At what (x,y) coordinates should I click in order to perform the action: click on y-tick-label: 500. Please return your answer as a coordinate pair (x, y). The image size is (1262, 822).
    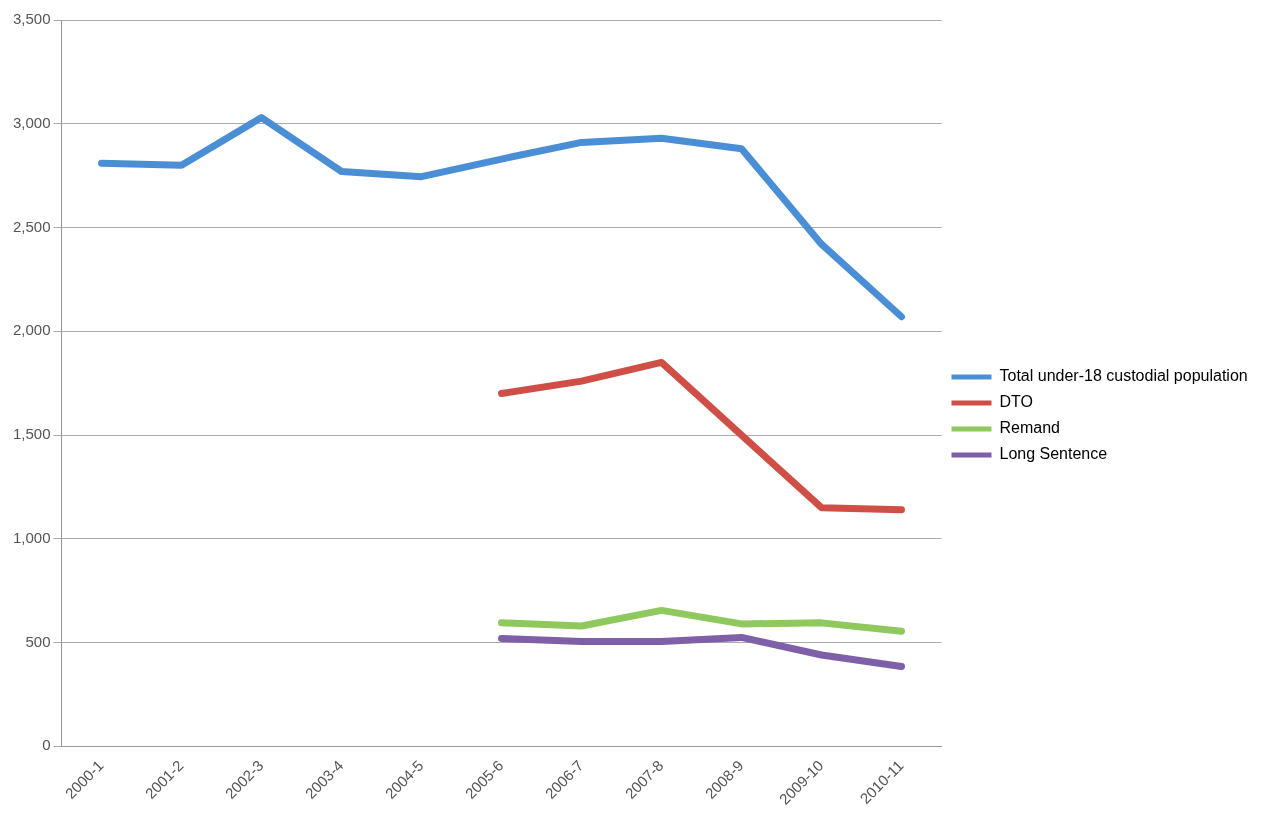
    Looking at the image, I should click on (38, 641).